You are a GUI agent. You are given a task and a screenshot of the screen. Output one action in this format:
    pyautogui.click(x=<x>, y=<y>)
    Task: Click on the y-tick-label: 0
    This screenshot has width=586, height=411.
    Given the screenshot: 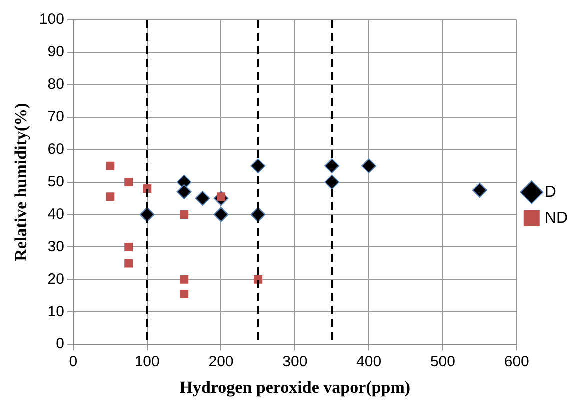 What is the action you would take?
    pyautogui.click(x=60, y=344)
    